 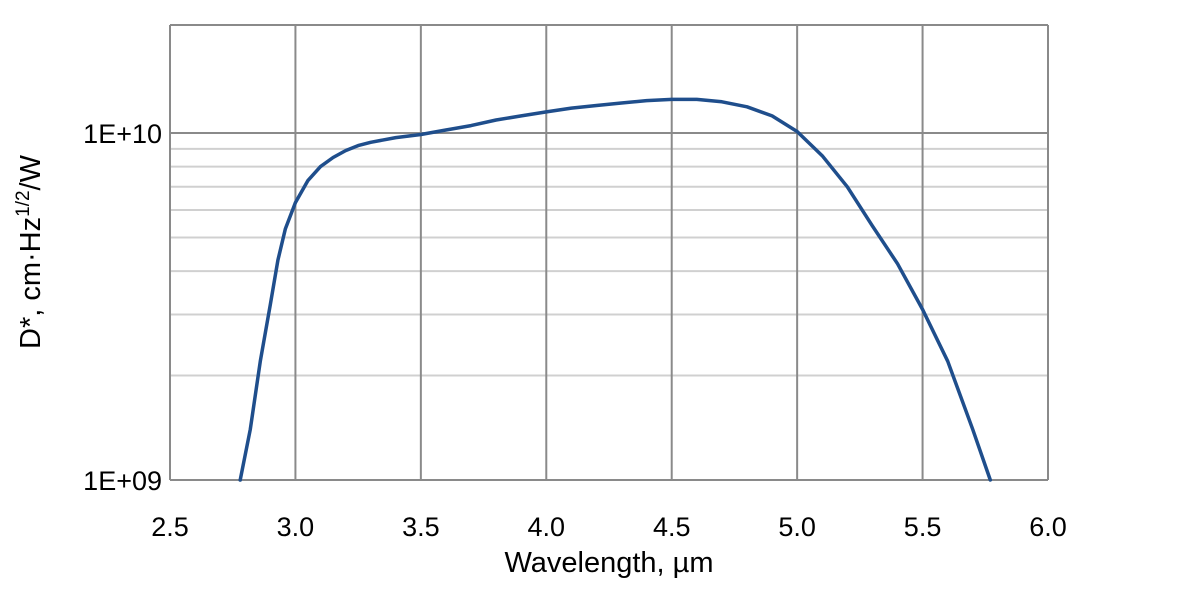 What do you see at coordinates (609, 527) in the screenshot?
I see `x-tick-labels: 2.5 3.0 3.5 4.0 4.5 5.0 5.5 6.0` at bounding box center [609, 527].